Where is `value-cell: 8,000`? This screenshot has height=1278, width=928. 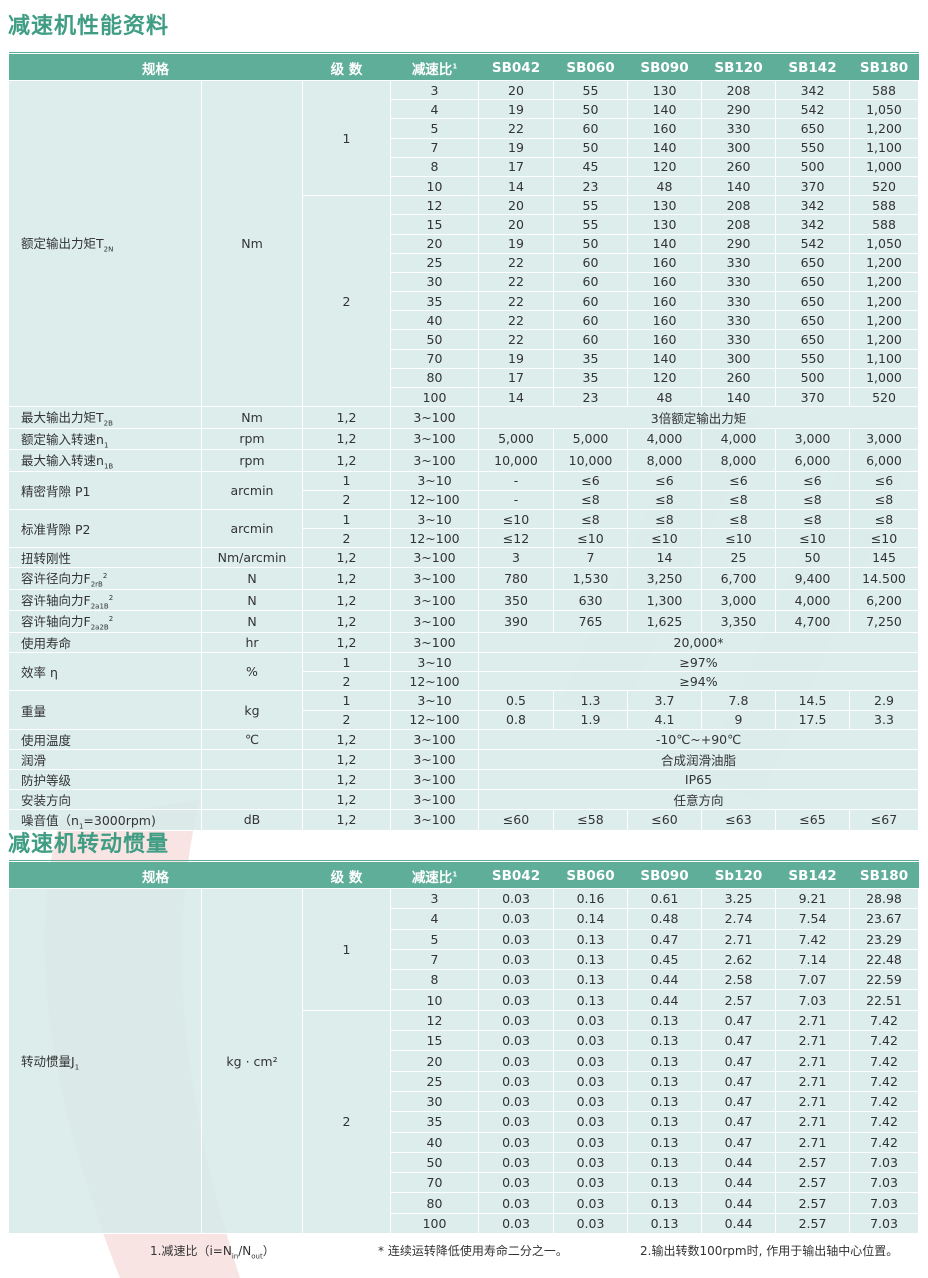 value-cell: 8,000 is located at coordinates (664, 460).